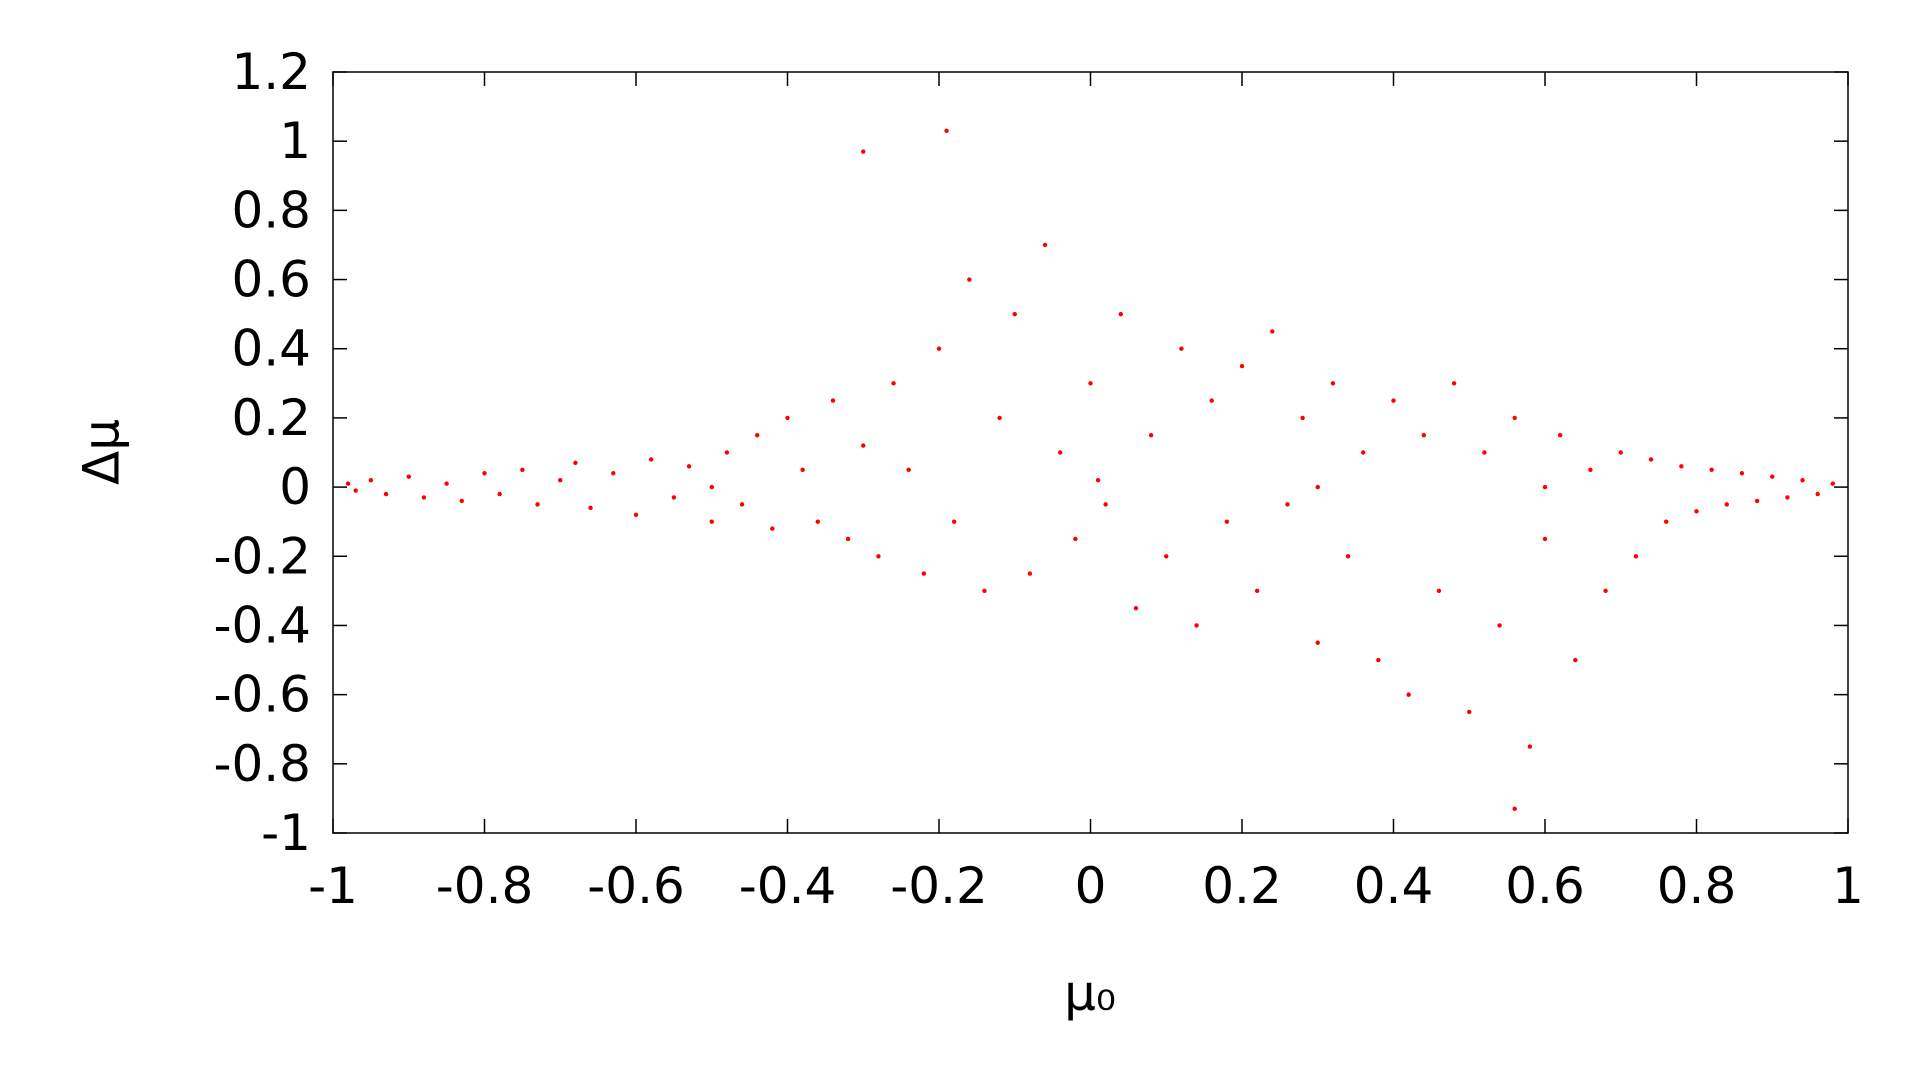 The image size is (1920, 1080). Describe the element at coordinates (1090, 993) in the screenshot. I see `x-axis-label: μ₀` at that location.